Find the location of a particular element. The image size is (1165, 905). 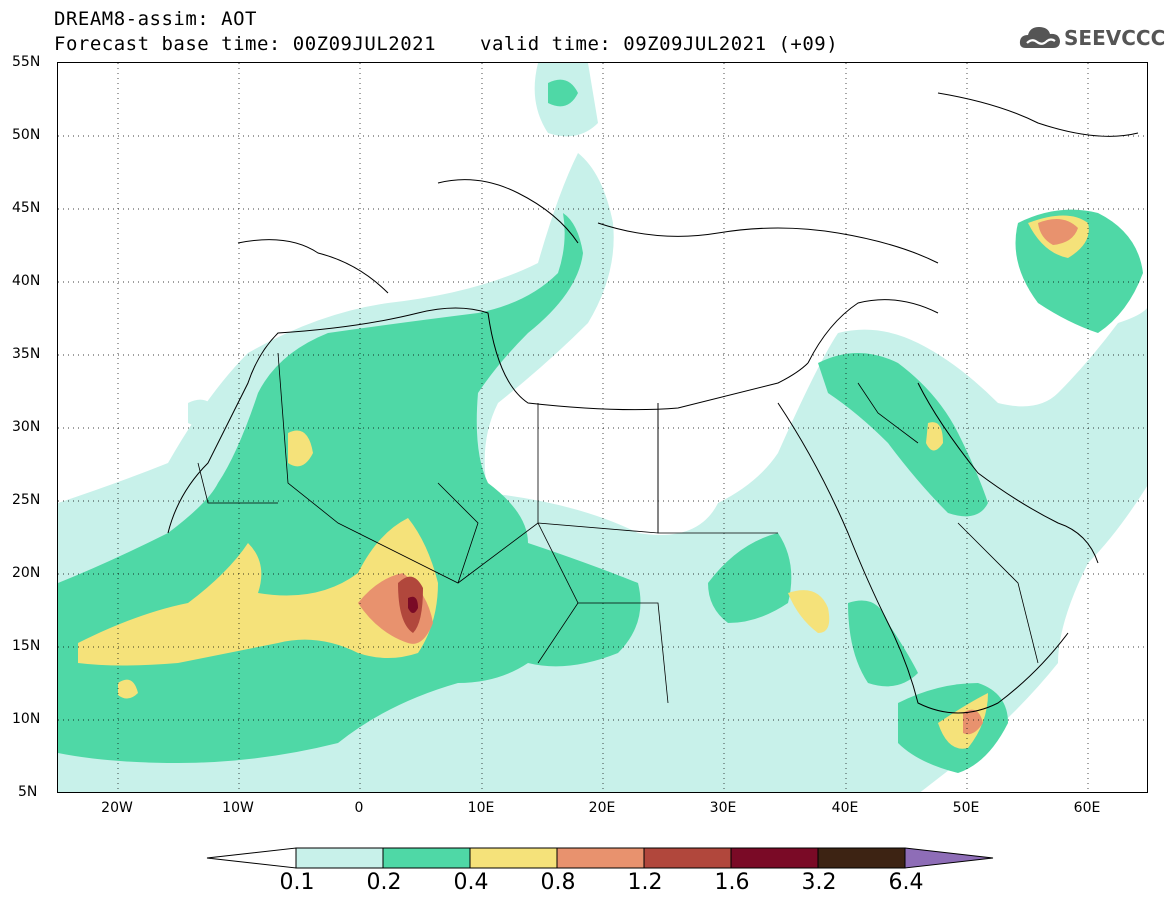

colorbar-label: 0.2 is located at coordinates (384, 882).